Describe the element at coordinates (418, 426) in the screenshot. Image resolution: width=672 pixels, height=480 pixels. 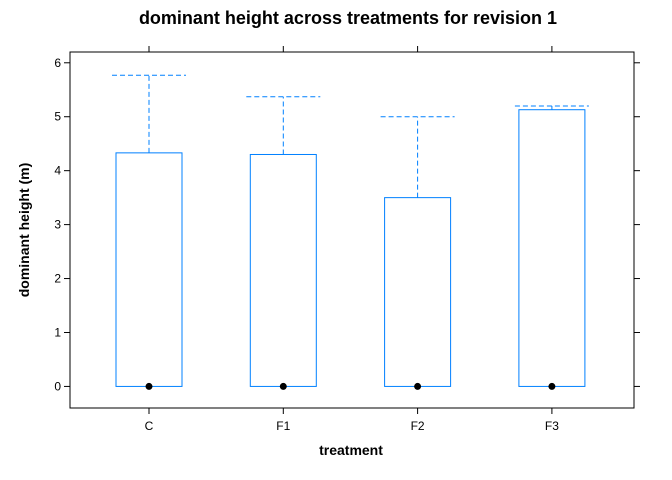
I see `x-tick-label-F2: F2` at that location.